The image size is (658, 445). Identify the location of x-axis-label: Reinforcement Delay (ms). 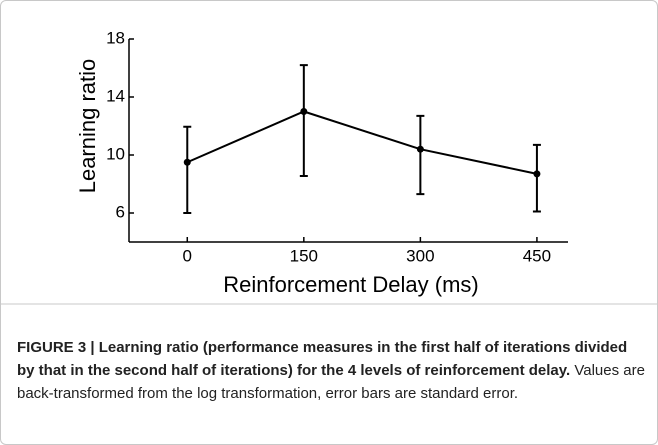
(351, 284).